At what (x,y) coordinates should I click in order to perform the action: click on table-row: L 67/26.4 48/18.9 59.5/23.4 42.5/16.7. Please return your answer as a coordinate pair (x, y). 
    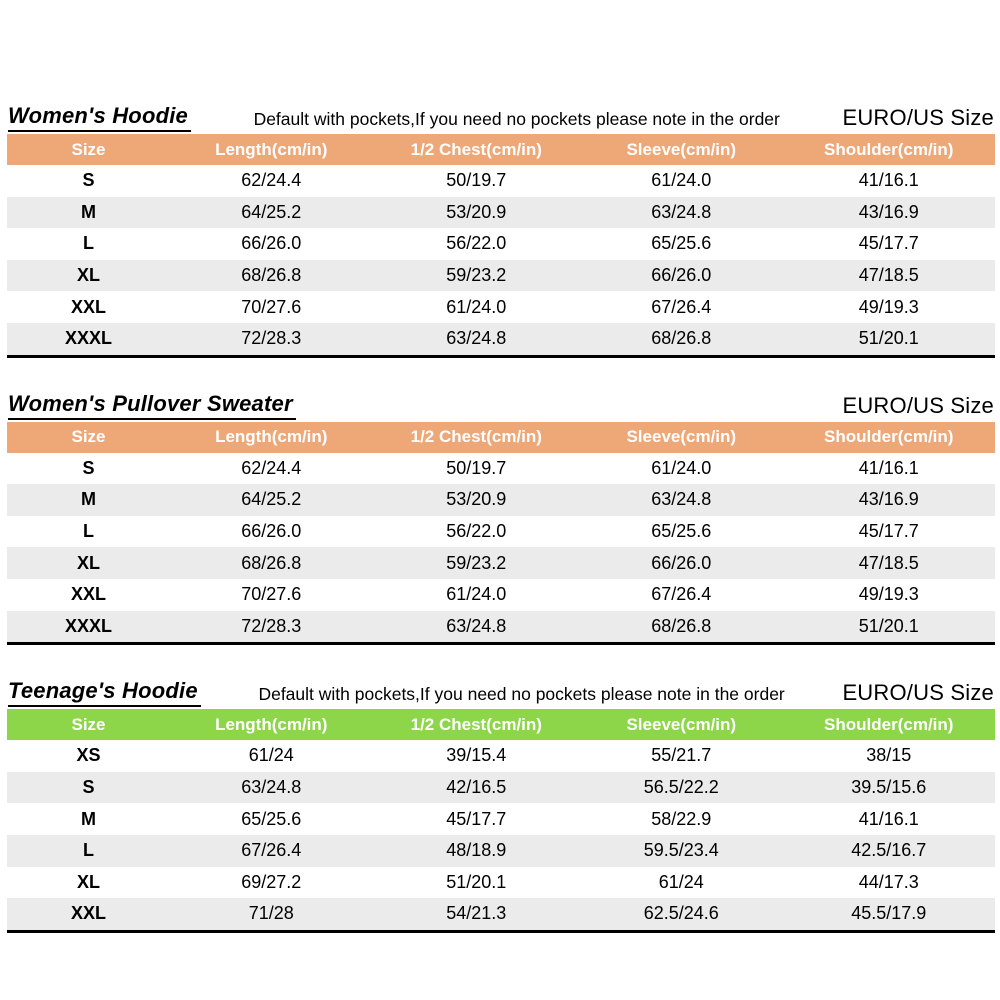
    Looking at the image, I should click on (501, 850).